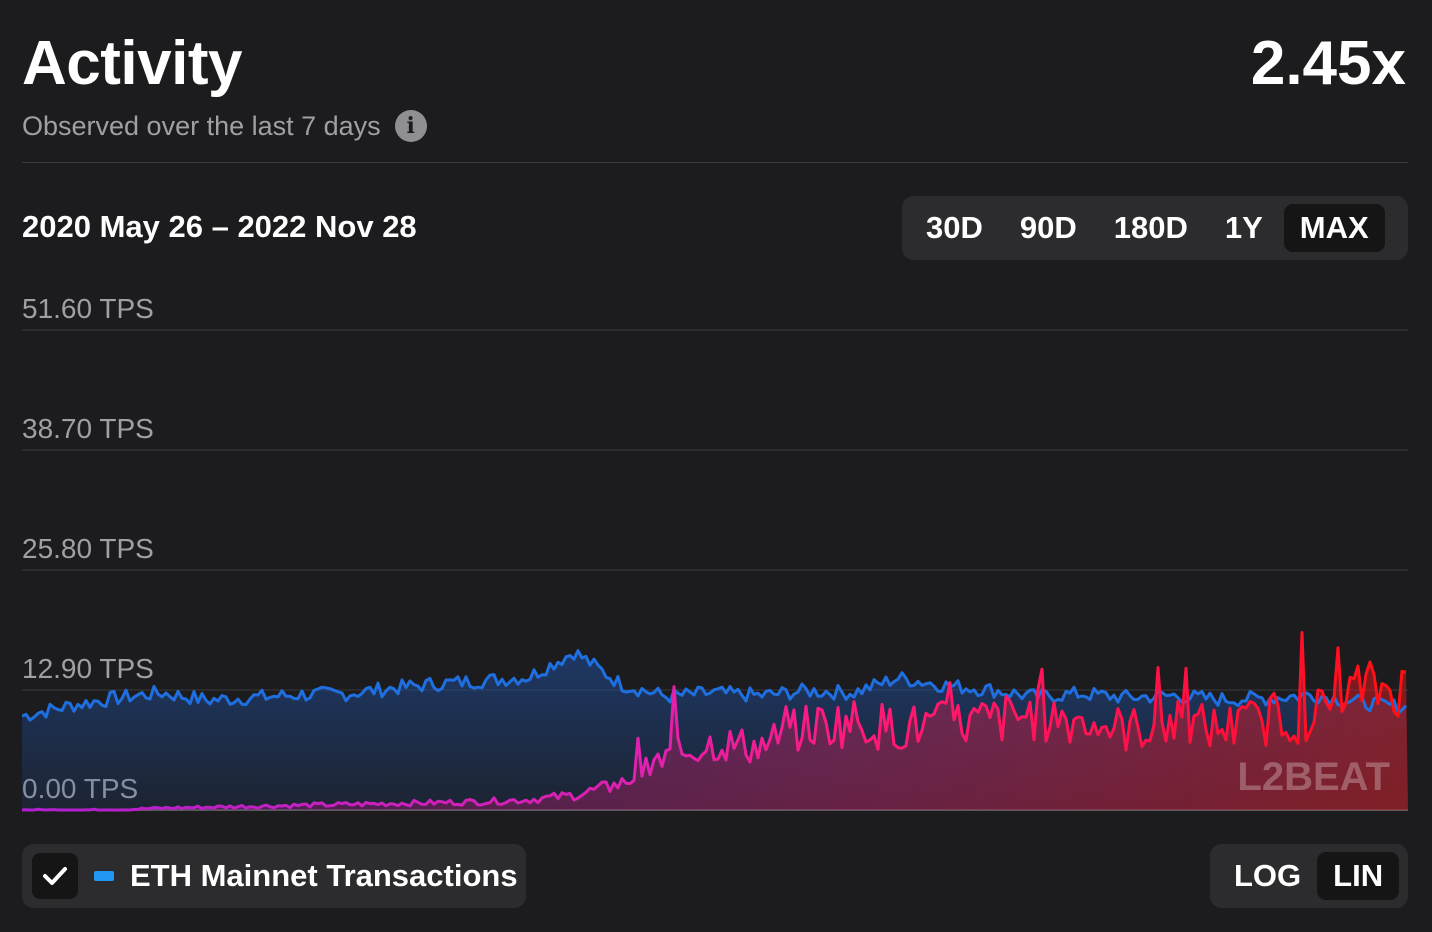 Image resolution: width=1432 pixels, height=932 pixels. Describe the element at coordinates (1048, 227) in the screenshot. I see `range-button-90d: 90D` at that location.